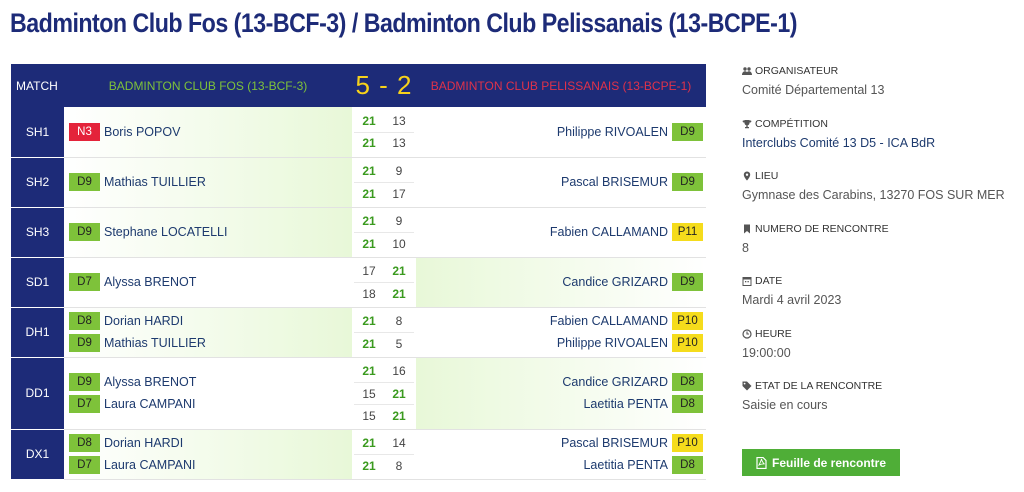 The image size is (1024, 492). What do you see at coordinates (747, 228) in the screenshot?
I see `bookmark-icon` at bounding box center [747, 228].